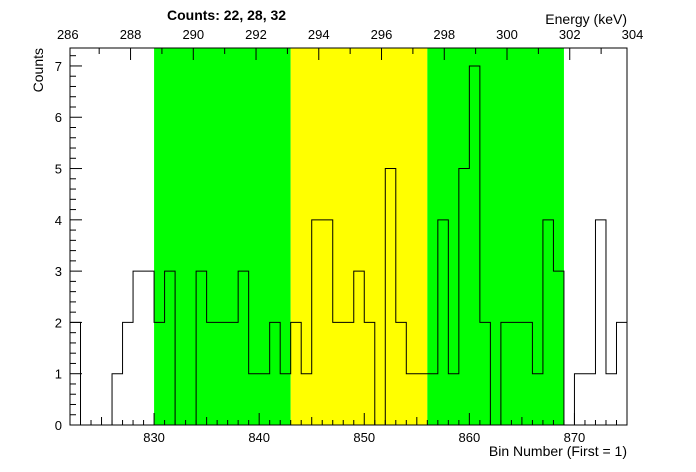  Describe the element at coordinates (259, 437) in the screenshot. I see `x-tick-label: 840` at that location.